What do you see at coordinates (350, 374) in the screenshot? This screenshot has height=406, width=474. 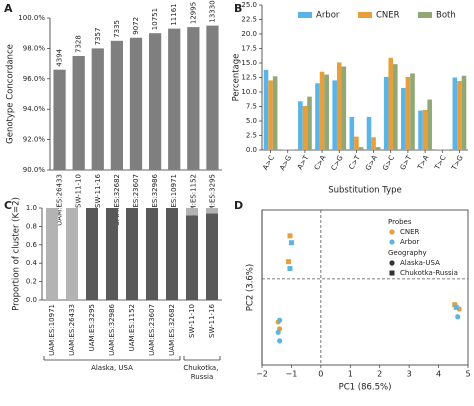 I see `x-tick-label: 1` at bounding box center [350, 374].